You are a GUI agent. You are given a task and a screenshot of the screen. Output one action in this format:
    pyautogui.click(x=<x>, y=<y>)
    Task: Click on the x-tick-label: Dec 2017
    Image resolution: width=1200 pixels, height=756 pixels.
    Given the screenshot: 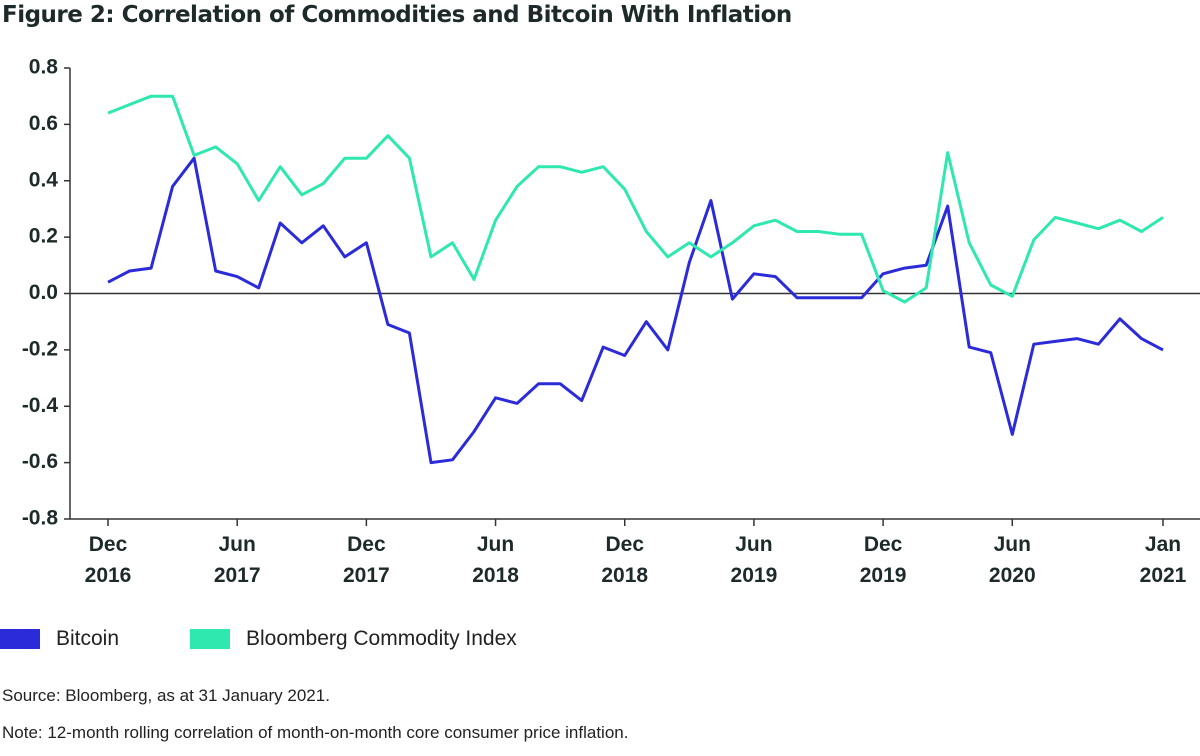 What is the action you would take?
    pyautogui.click(x=366, y=560)
    